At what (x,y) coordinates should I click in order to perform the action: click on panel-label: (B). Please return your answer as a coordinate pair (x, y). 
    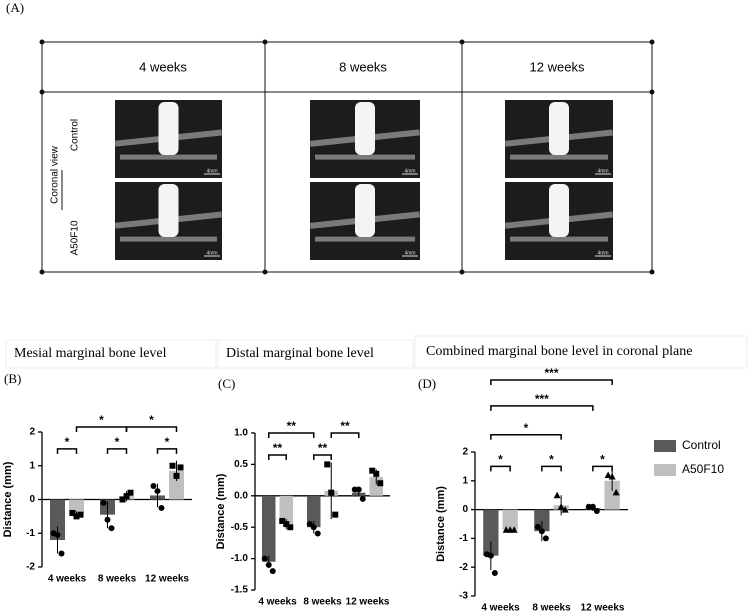
    Looking at the image, I should click on (12, 378).